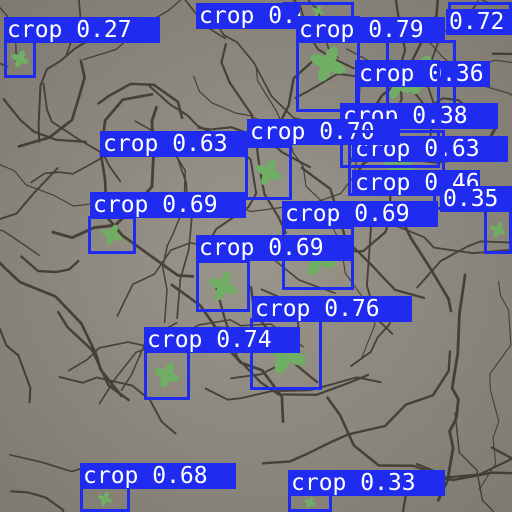 This screenshot has height=512, width=512. Describe the element at coordinates (370, 30) in the screenshot. I see `detection-label-4: crop 0.79` at that location.